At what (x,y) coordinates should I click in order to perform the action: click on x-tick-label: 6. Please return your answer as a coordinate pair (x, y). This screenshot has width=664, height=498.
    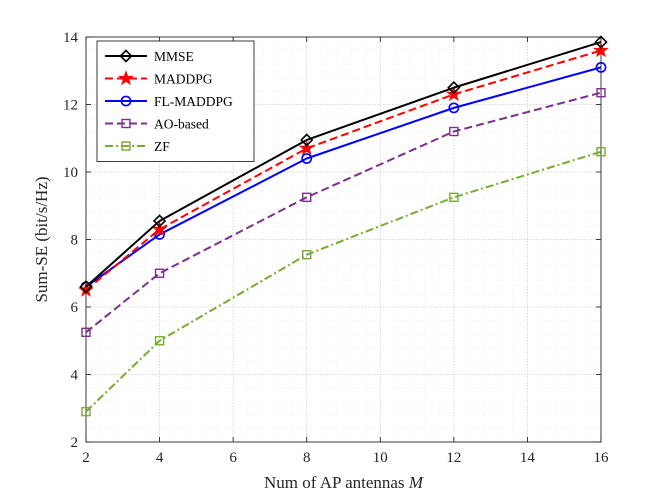
    Looking at the image, I should click on (233, 458).